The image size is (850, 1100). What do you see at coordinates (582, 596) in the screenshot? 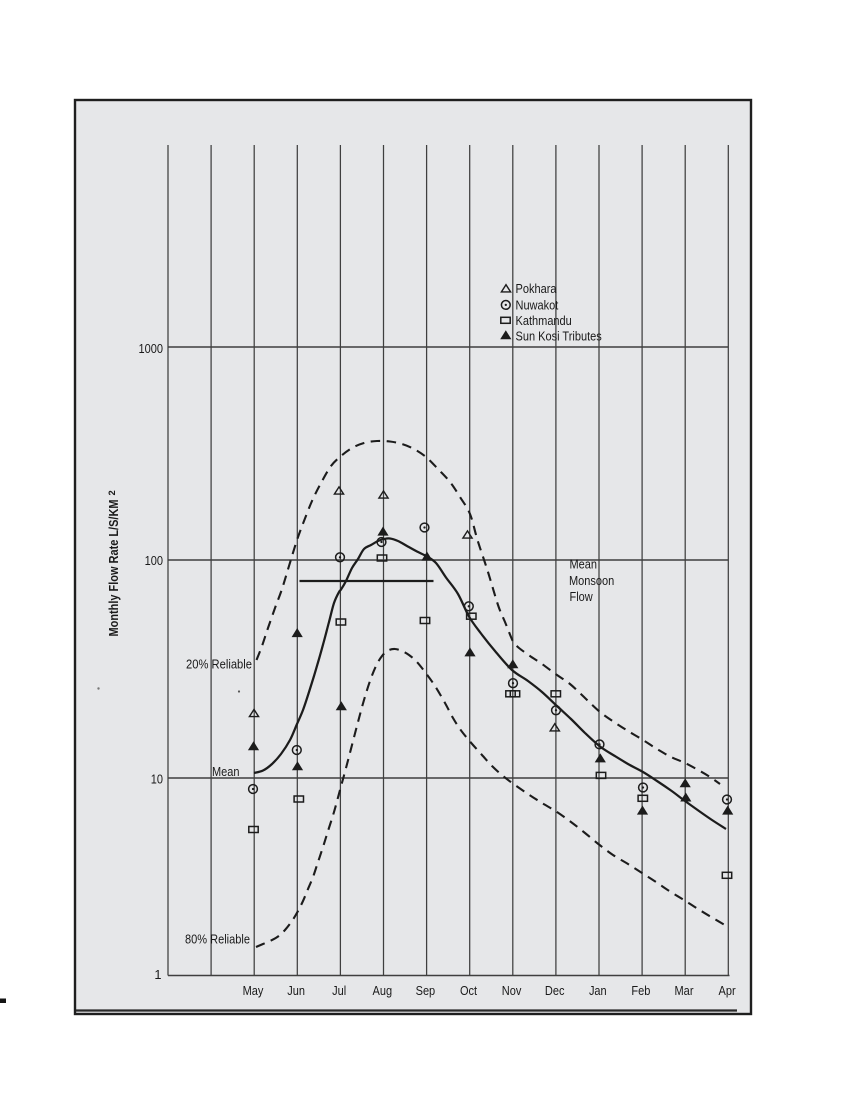
I see `svg-text: Flow` at bounding box center [582, 596].